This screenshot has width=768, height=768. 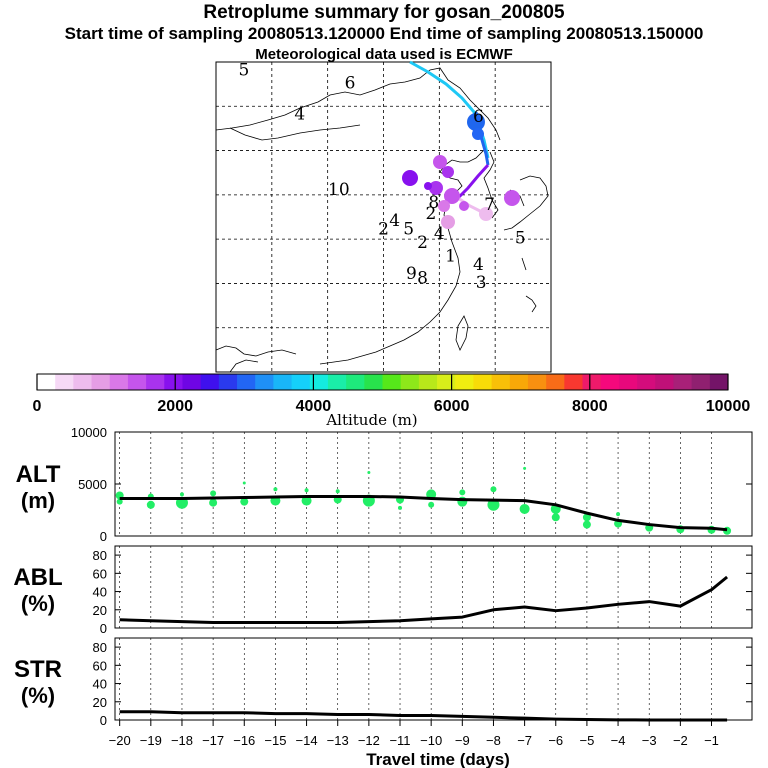 What do you see at coordinates (100, 573) in the screenshot?
I see `y-tick-label: 60` at bounding box center [100, 573].